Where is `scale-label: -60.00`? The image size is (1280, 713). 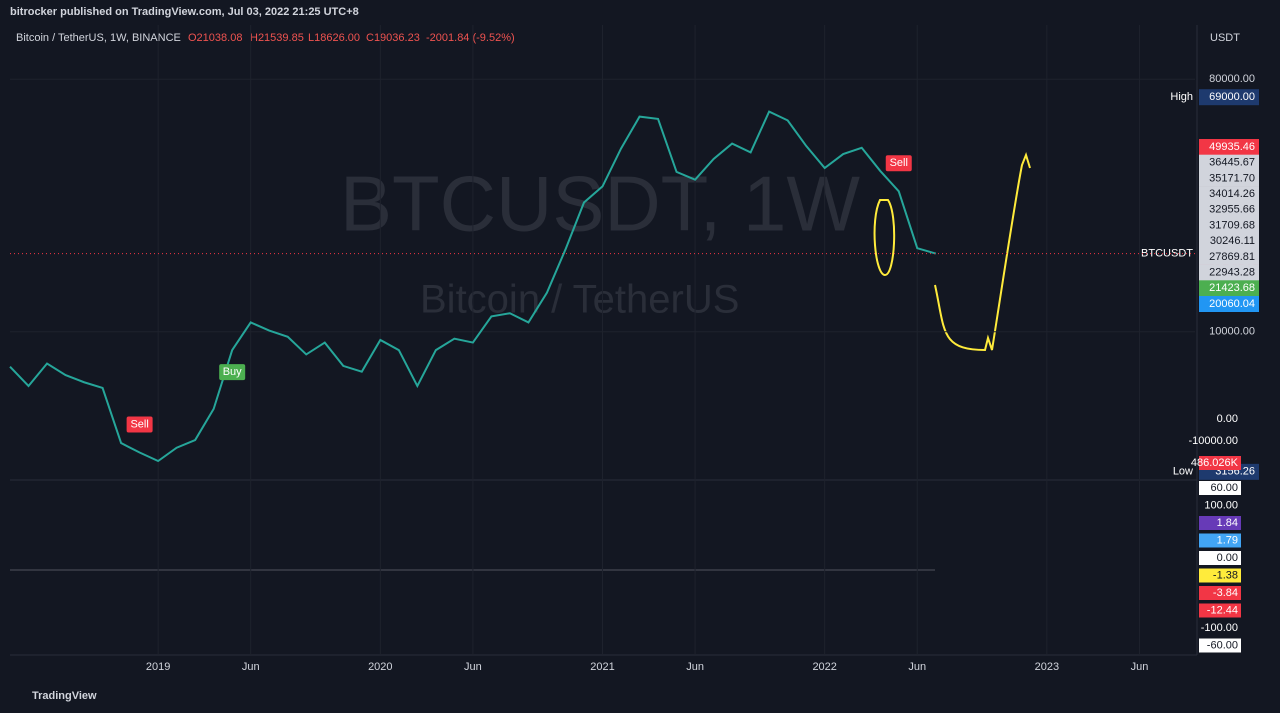 scale-label: -60.00 is located at coordinates (1222, 645).